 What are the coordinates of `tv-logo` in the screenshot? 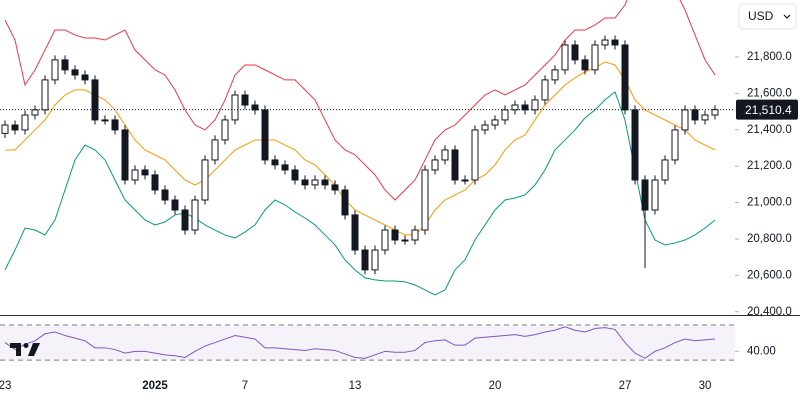 It's located at (25, 349).